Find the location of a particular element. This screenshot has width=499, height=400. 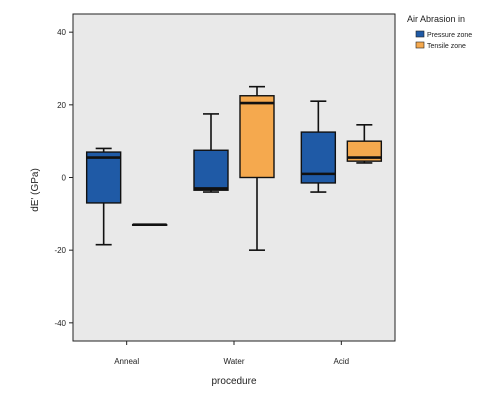

x-tick-label: Water is located at coordinates (233, 361).